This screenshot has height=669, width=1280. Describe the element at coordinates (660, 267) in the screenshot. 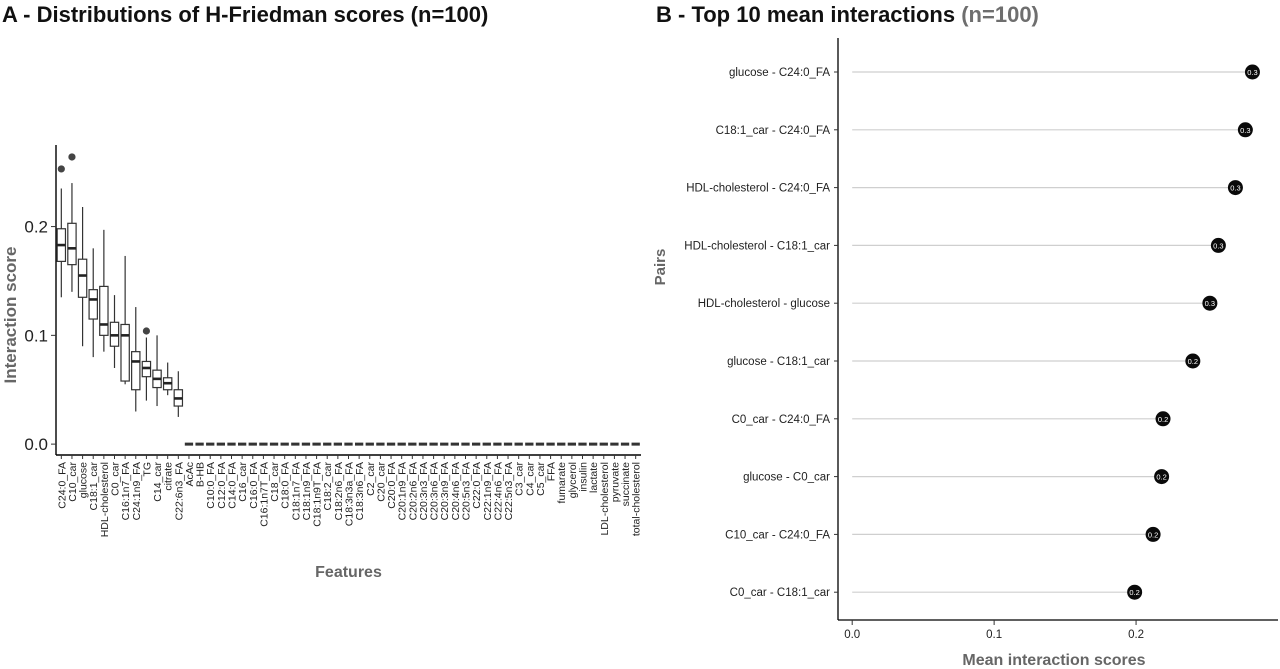

I see `y-axis-title: Pairs` at that location.